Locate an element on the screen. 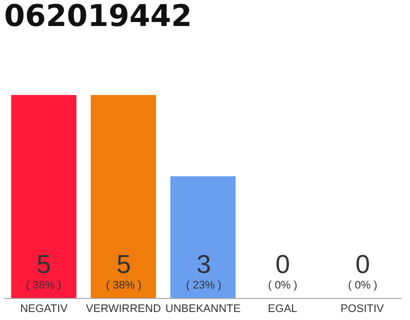 The height and width of the screenshot is (320, 410). data-label: 3 ( 23% ) is located at coordinates (204, 270).